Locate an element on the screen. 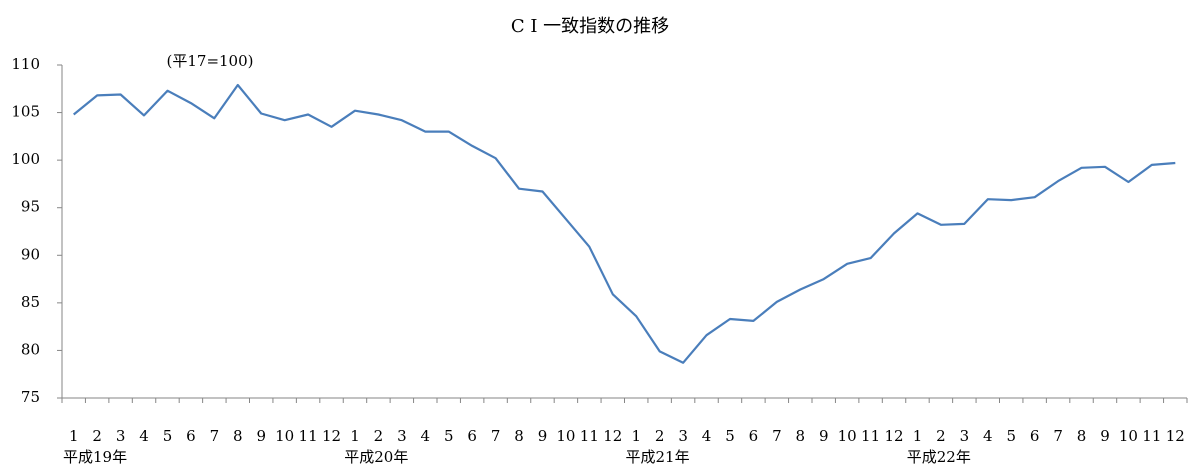  annotation: (平17=100) is located at coordinates (210, 61).